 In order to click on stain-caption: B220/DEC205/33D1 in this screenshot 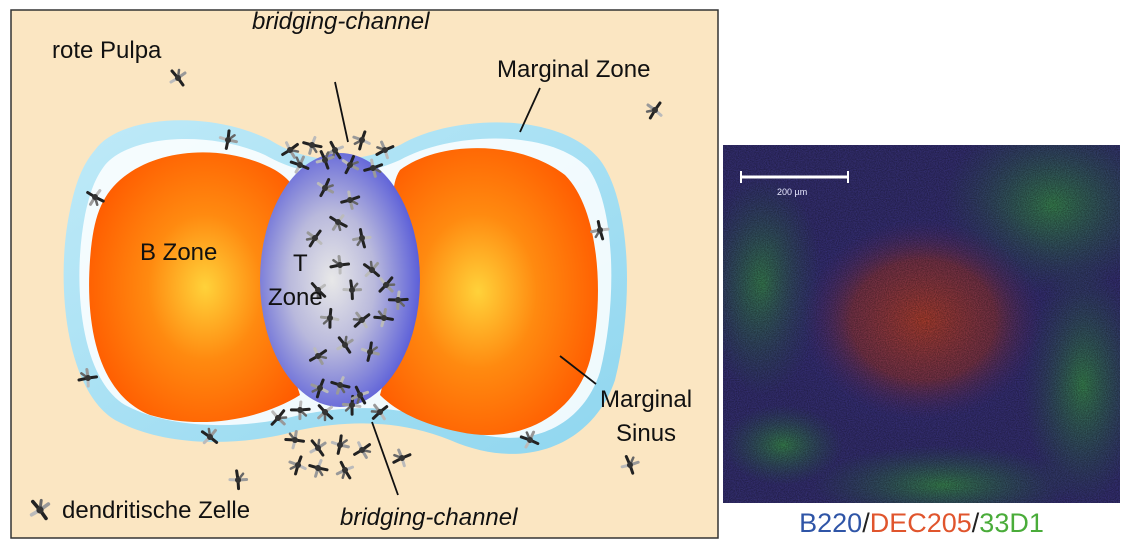, I will do `click(921, 523)`.